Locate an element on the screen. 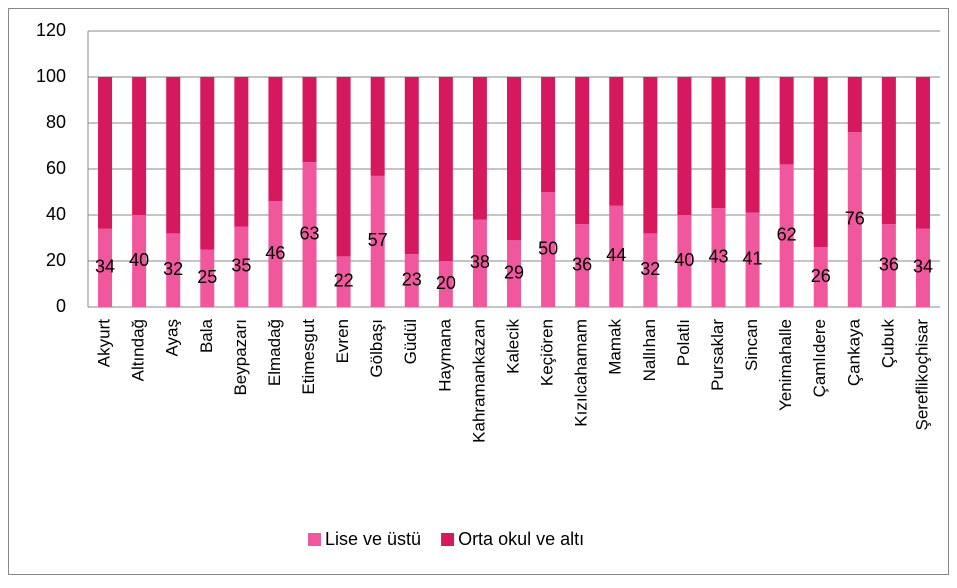  y-tick-label: 60 is located at coordinates (56, 168).